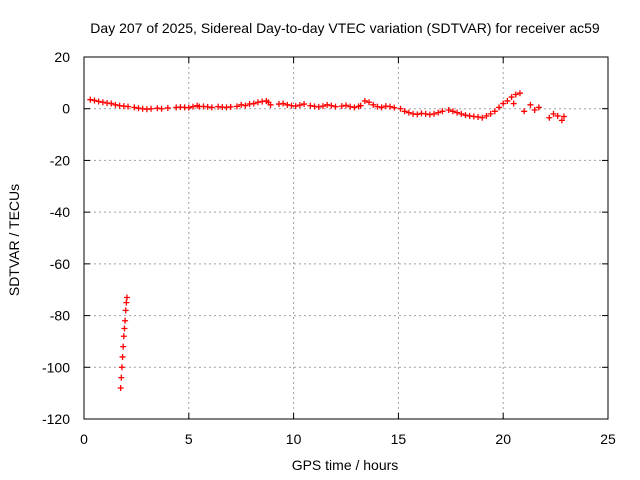 This screenshot has width=640, height=480. Describe the element at coordinates (56, 367) in the screenshot. I see `y-tick-label: -100` at that location.